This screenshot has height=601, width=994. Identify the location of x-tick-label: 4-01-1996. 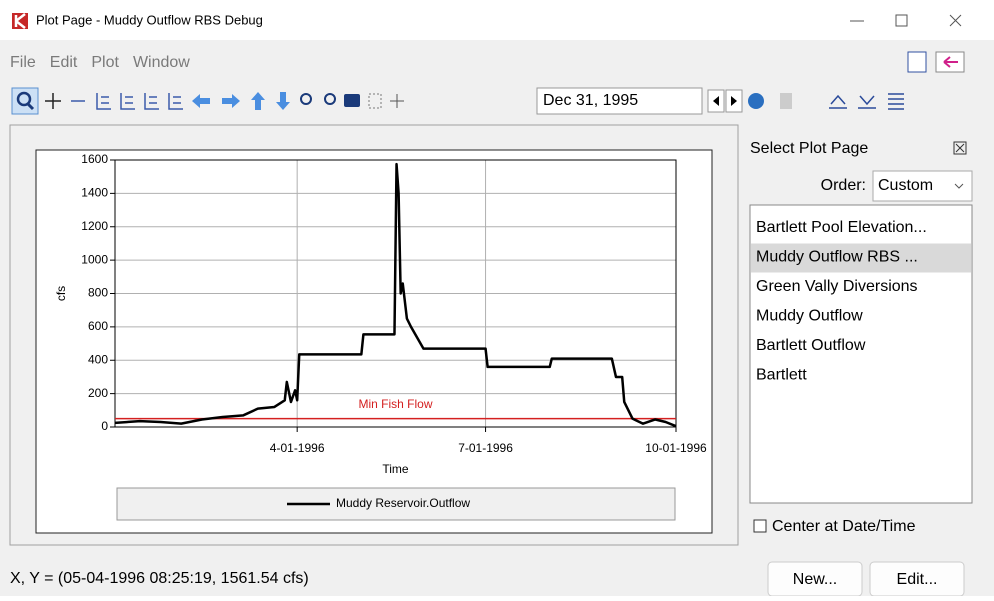
(297, 448).